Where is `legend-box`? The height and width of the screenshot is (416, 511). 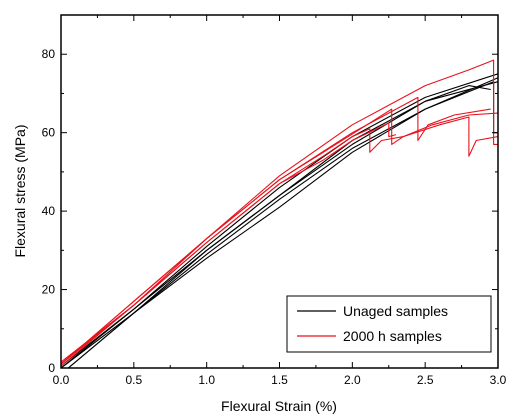 legend-box is located at coordinates (389, 324).